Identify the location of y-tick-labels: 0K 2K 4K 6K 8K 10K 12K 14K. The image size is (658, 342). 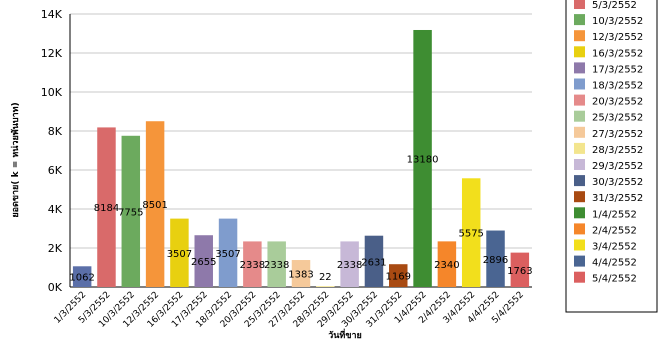
(52, 151).